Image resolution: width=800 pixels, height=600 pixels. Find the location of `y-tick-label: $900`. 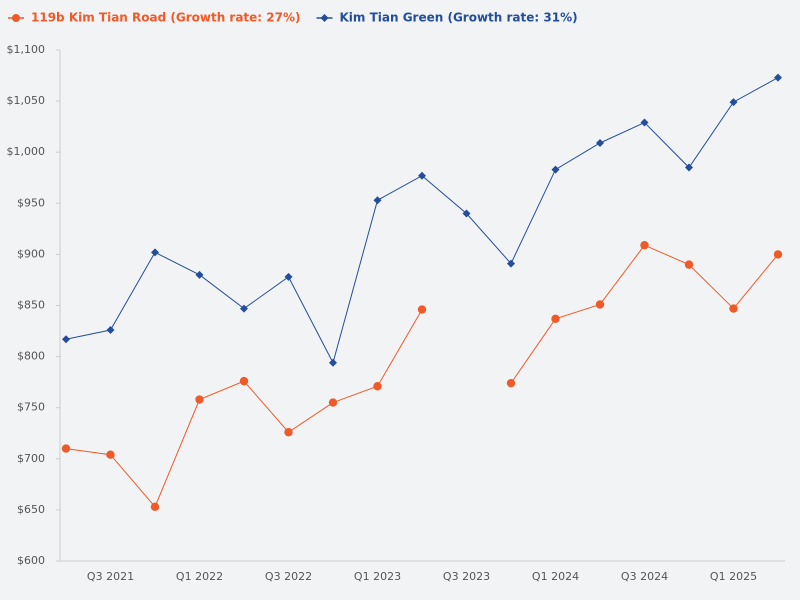

y-tick-label: $900 is located at coordinates (31, 253).